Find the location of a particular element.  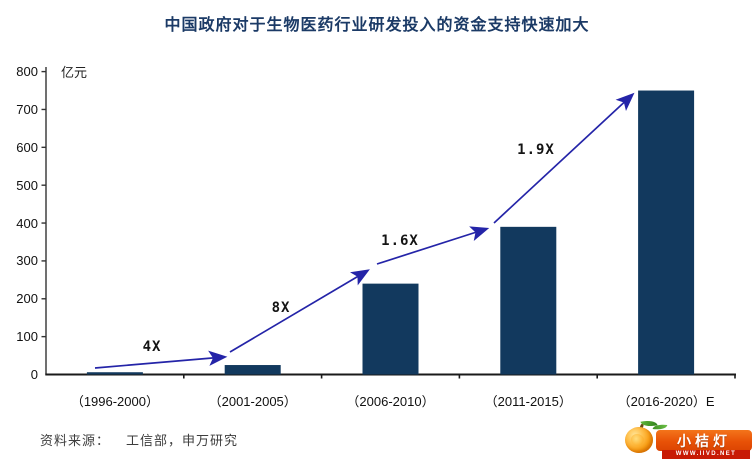

y-axis-unit-label: 亿元 is located at coordinates (74, 72).